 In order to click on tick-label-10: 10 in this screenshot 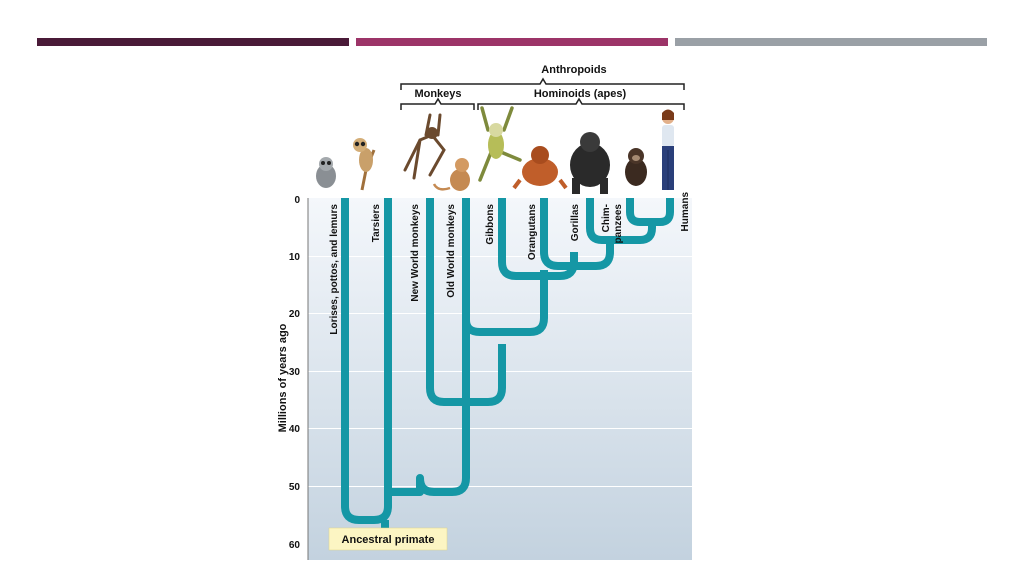, I will do `click(295, 257)`.